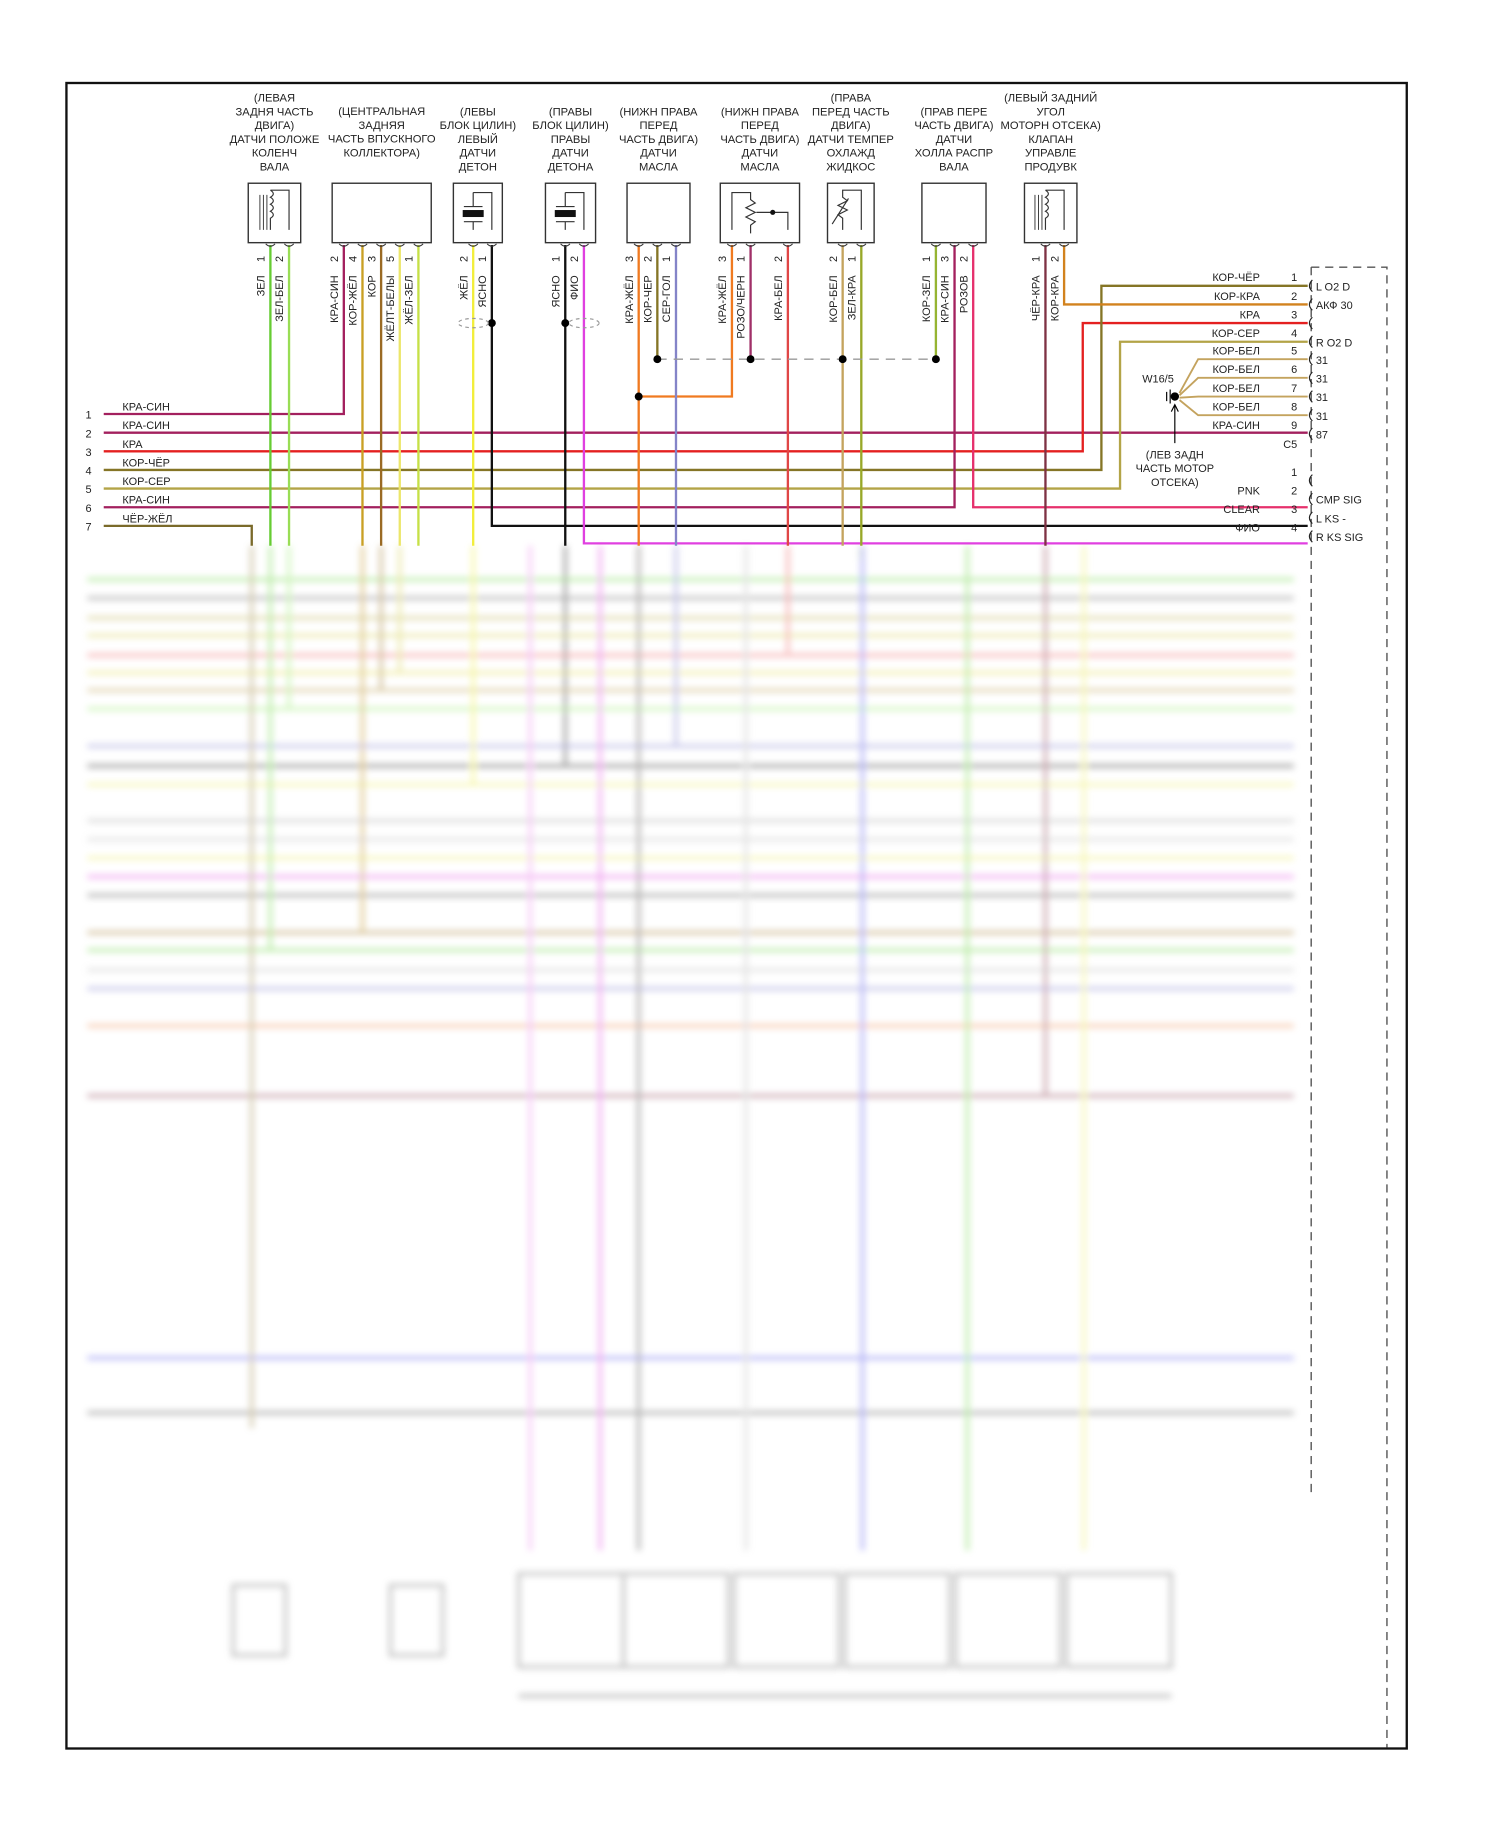 The height and width of the screenshot is (1828, 1500). What do you see at coordinates (89, 472) in the screenshot?
I see `left-connector-pin-number: 4` at bounding box center [89, 472].